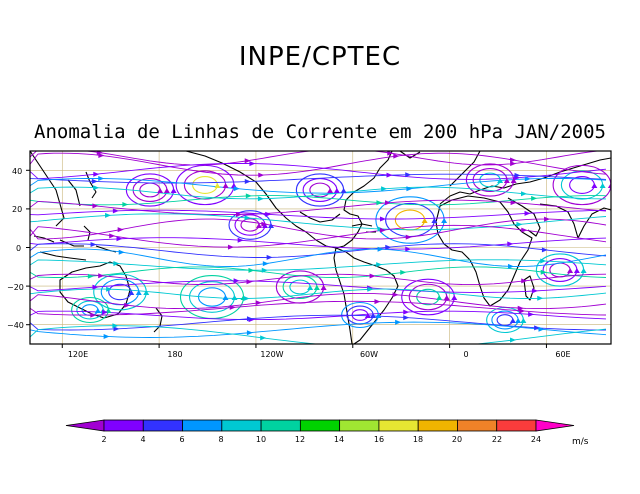 Image resolution: width=640 pixels, height=494 pixels. What do you see at coordinates (320, 425) in the screenshot?
I see `colorbar` at bounding box center [320, 425].